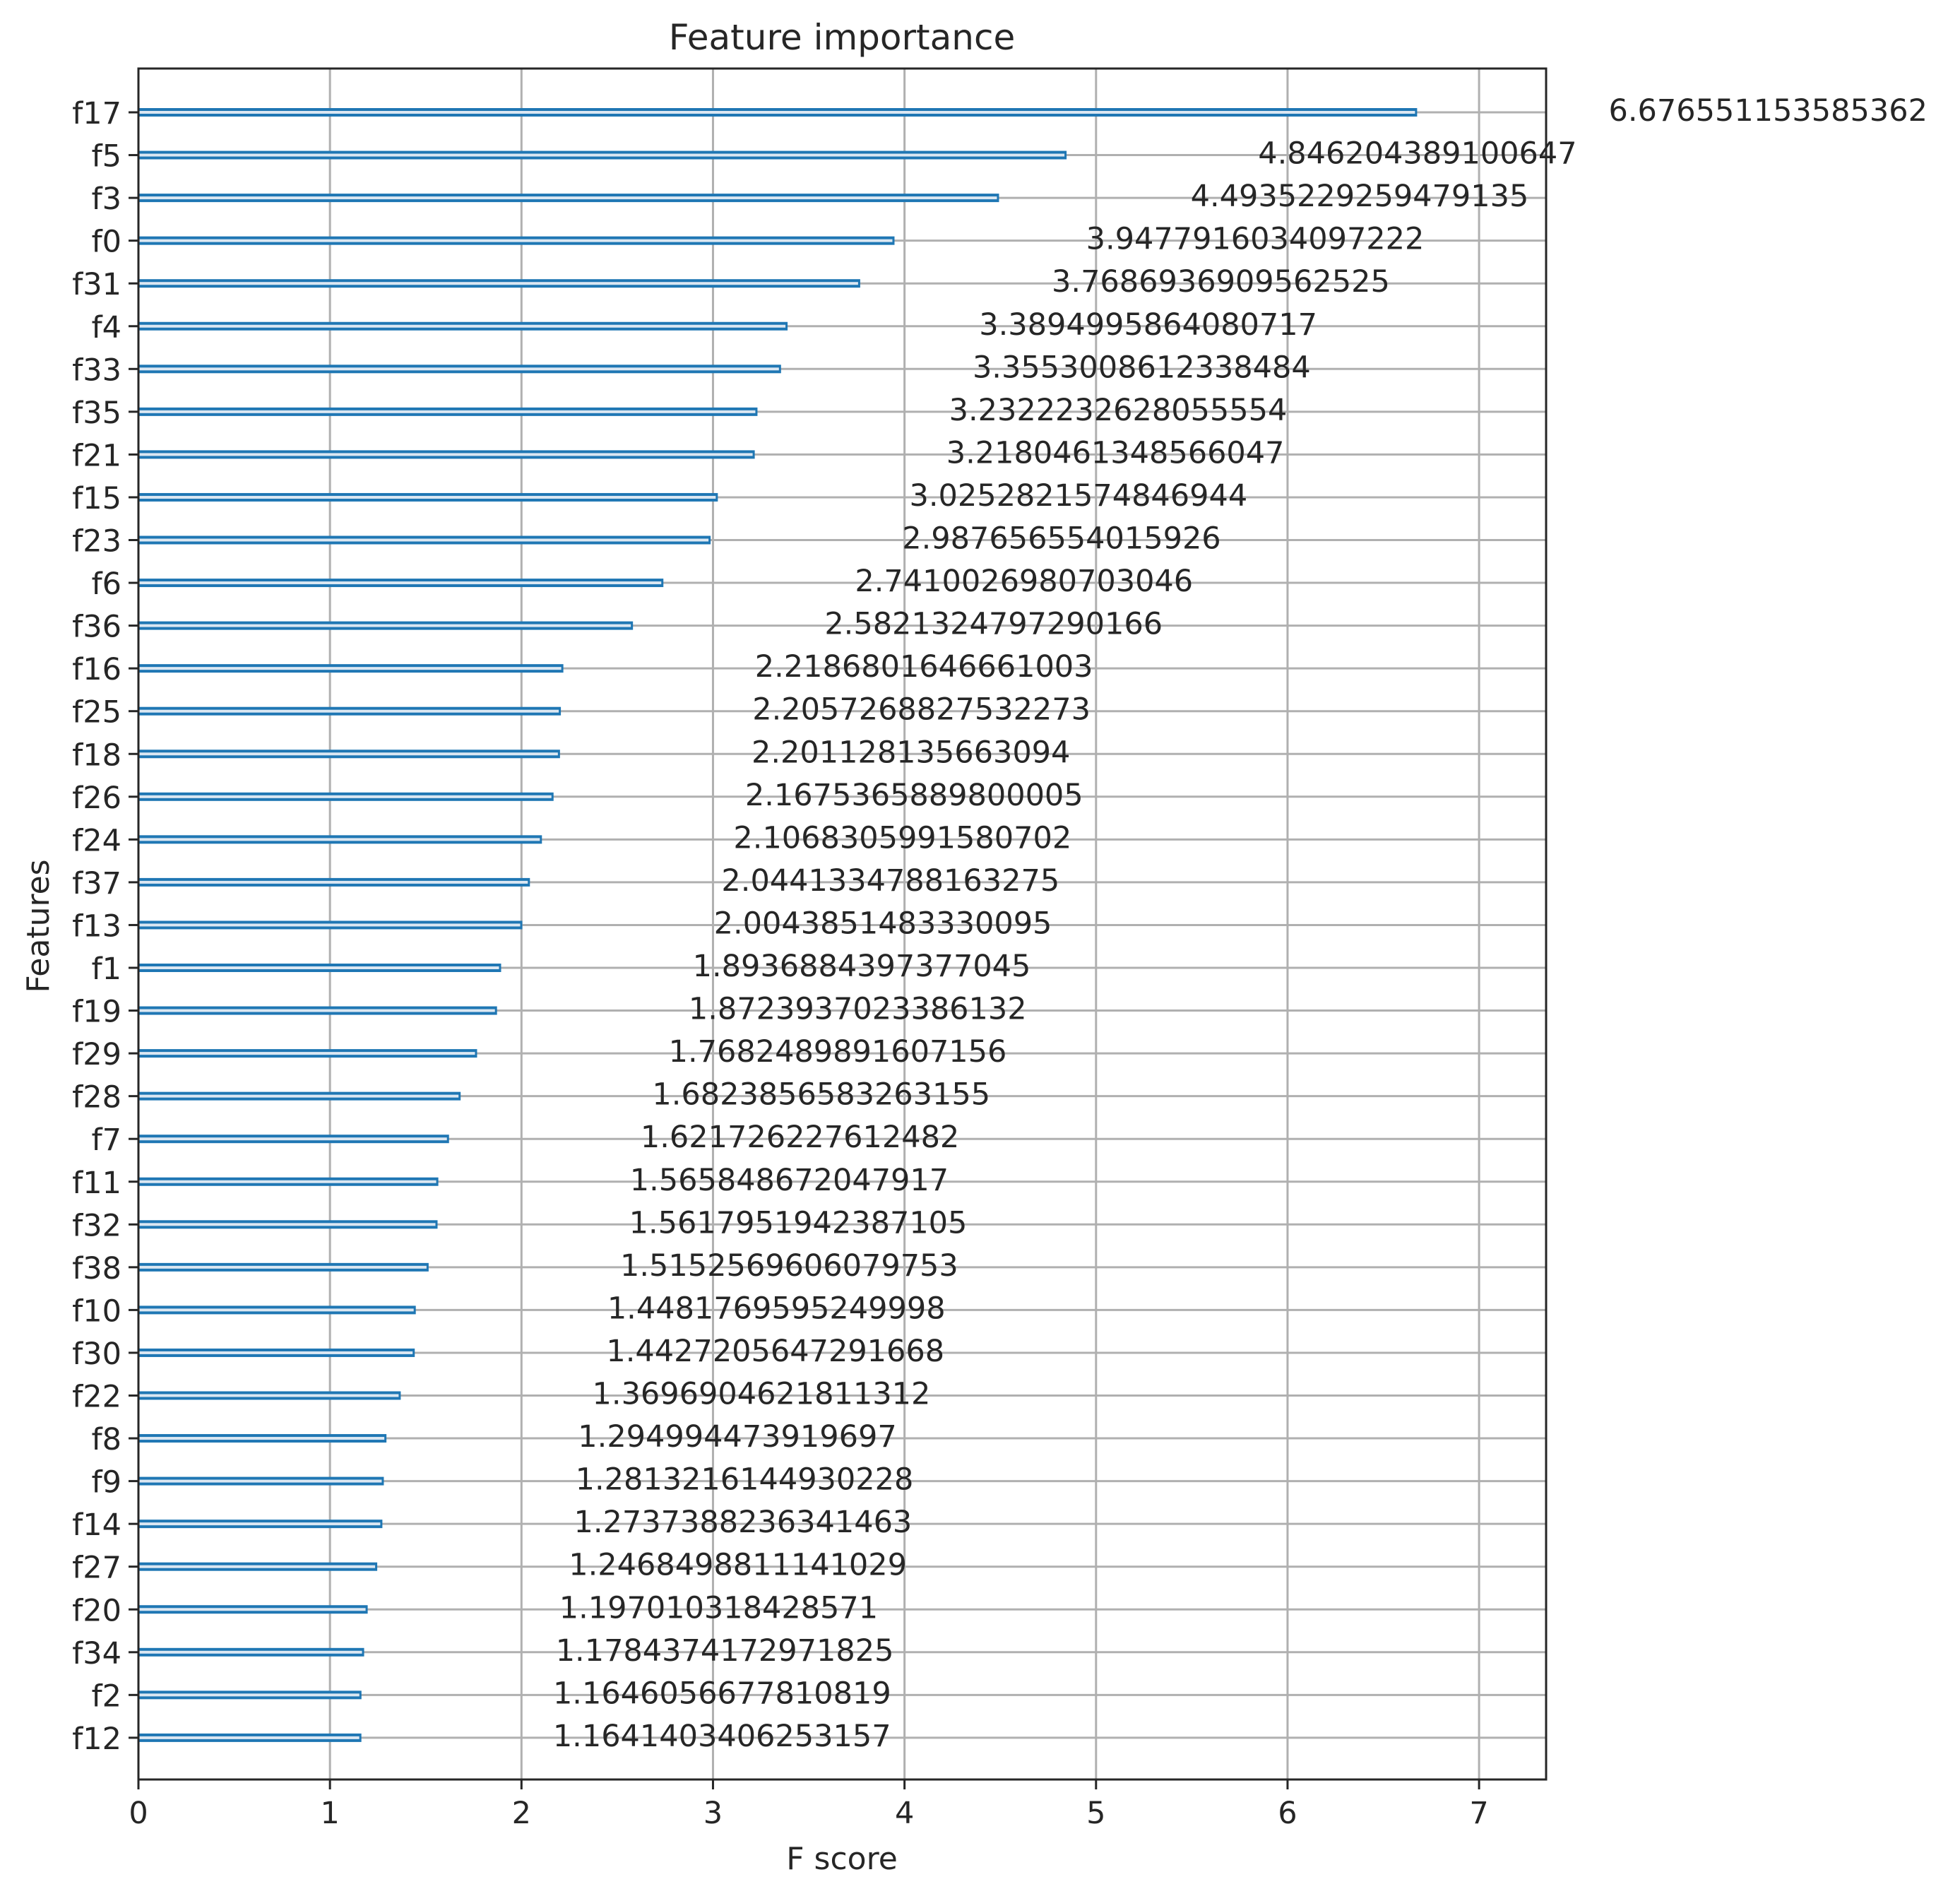  I want to click on x-tick-label: 5, so click(1095, 1813).